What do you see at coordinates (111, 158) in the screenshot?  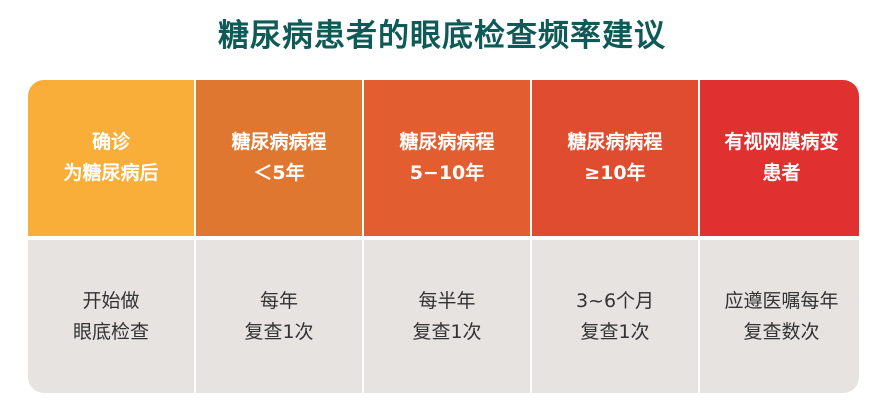 I see `header-cell-diagnosis: 确诊 为糖尿病后` at bounding box center [111, 158].